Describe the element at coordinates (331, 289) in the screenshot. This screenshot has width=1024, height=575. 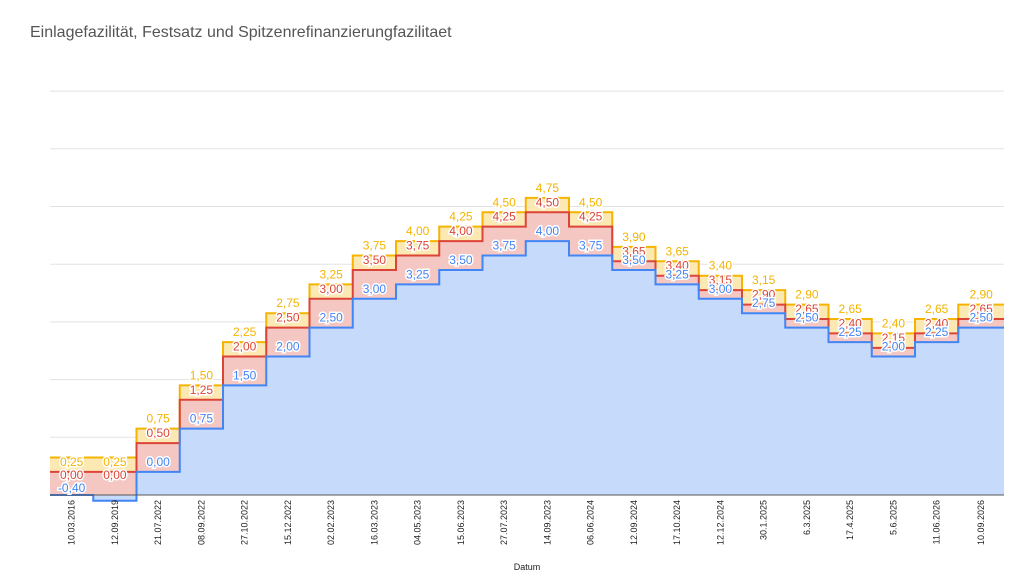
I see `data-label-1: 3,00` at that location.